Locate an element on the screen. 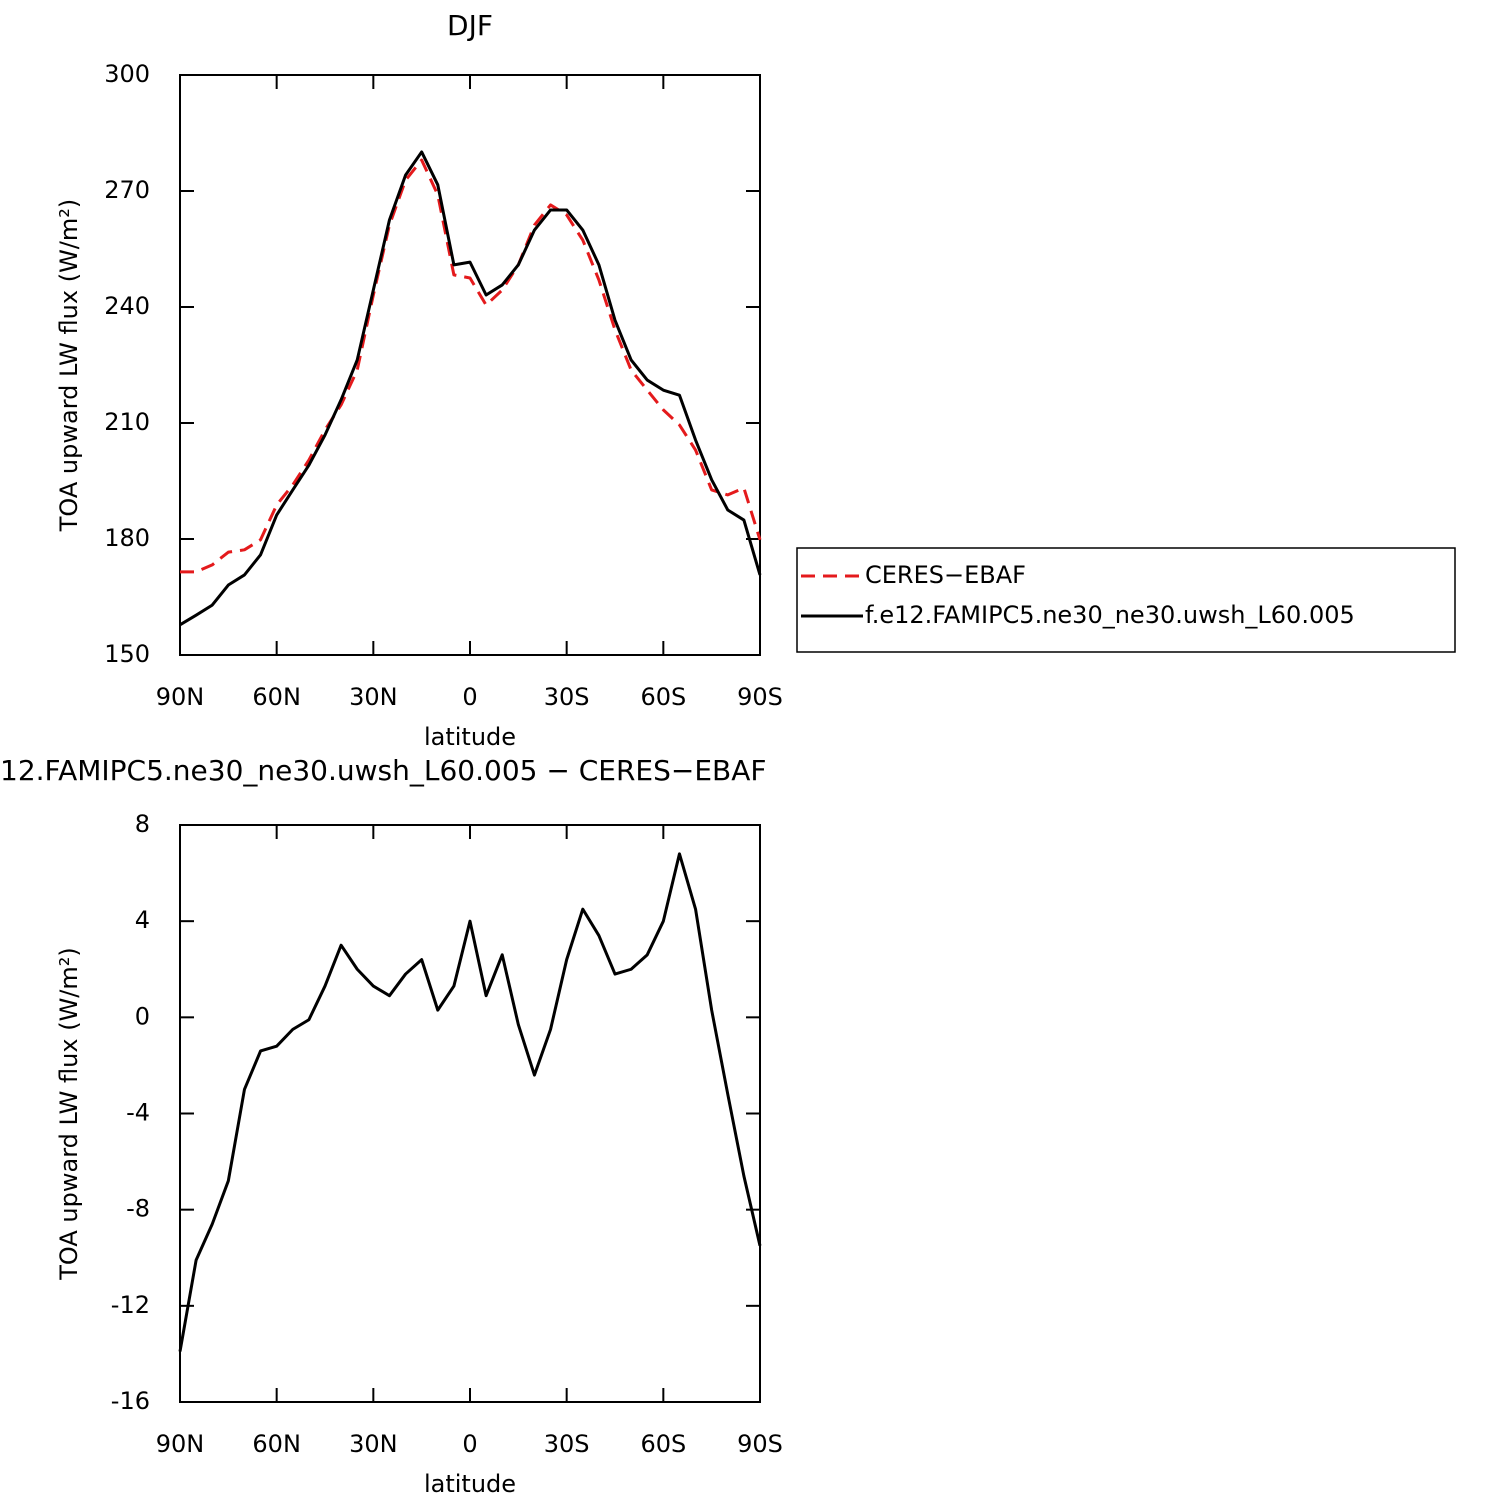 This screenshot has height=1508, width=1508. y-tick-label: 240 is located at coordinates (127, 306).